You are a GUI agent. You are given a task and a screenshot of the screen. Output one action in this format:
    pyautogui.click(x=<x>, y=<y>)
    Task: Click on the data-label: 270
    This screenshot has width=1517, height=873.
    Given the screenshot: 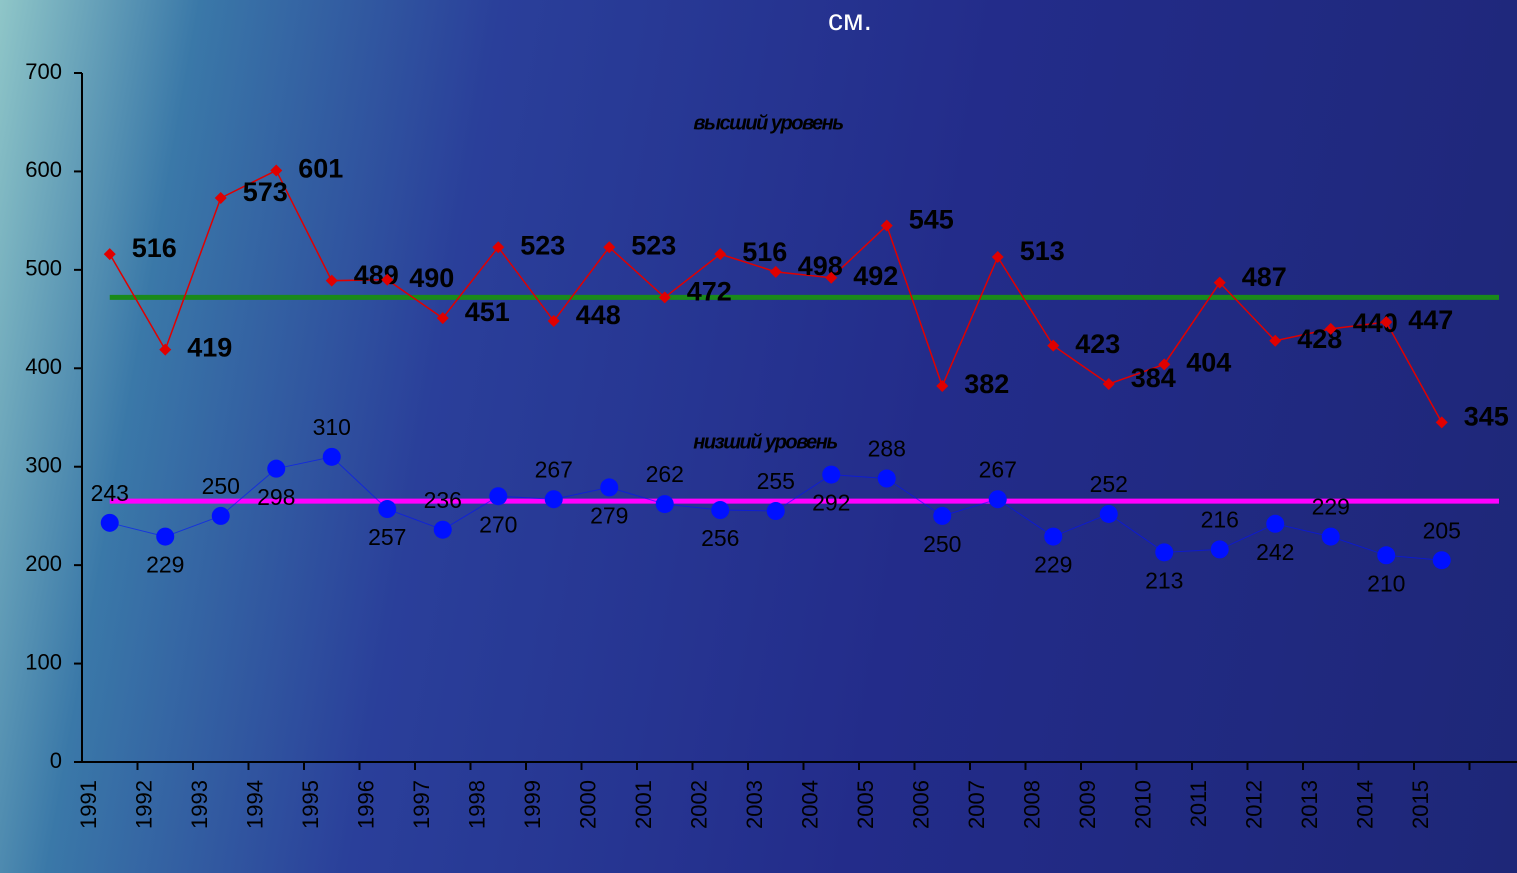 What is the action you would take?
    pyautogui.click(x=498, y=524)
    